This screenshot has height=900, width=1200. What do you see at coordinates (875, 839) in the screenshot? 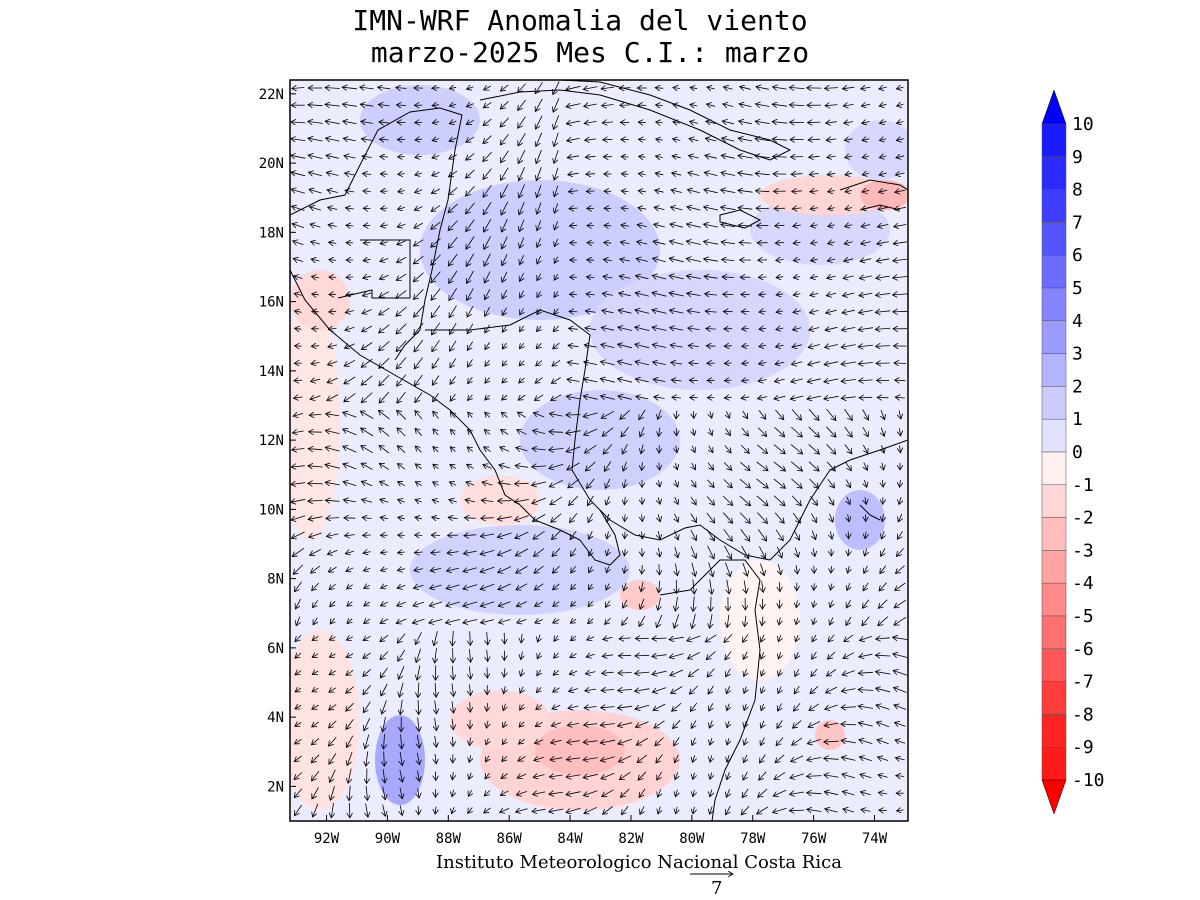
I see `lon-tick-label: 74W` at bounding box center [875, 839].